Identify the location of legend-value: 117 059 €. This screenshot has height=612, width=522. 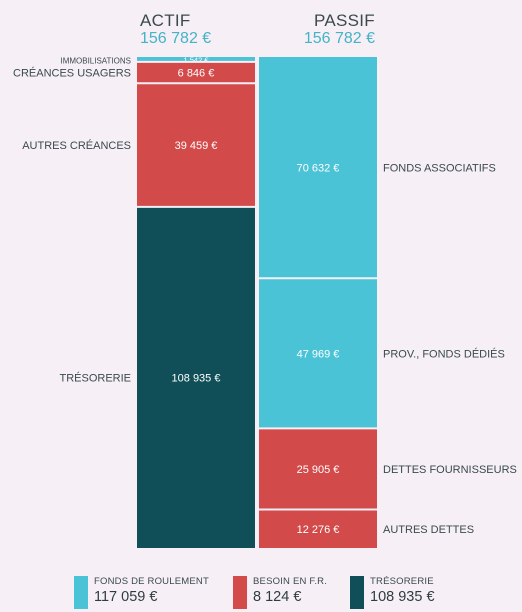
(126, 597).